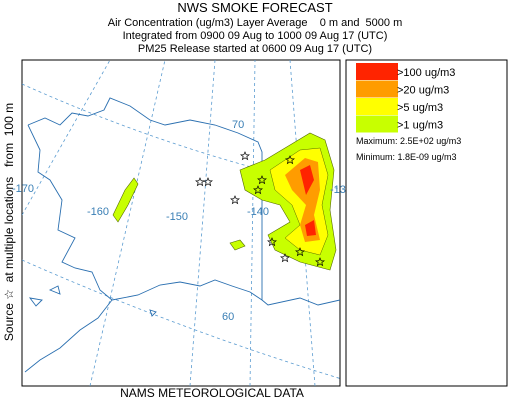 The width and height of the screenshot is (509, 401). I want to click on longitude-label: -170, so click(23, 189).